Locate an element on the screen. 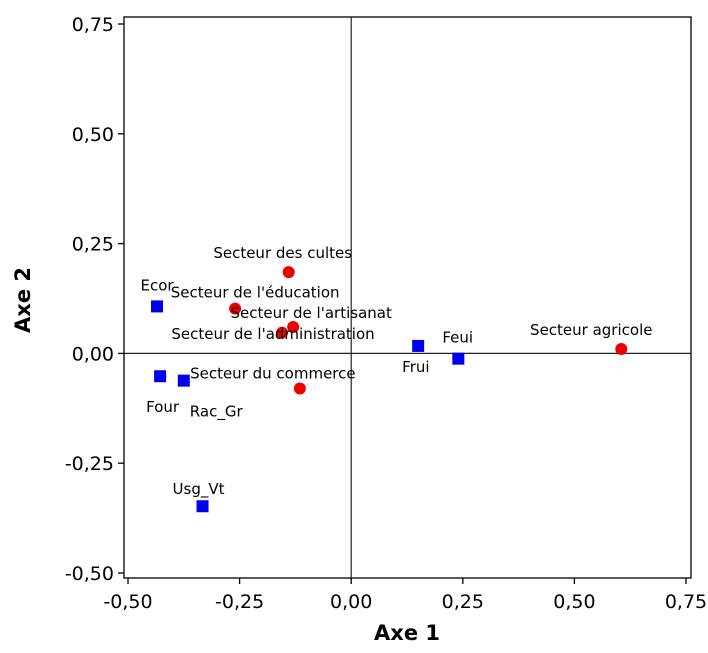 The image size is (708, 653). point-label: Secteur de l'artisanat is located at coordinates (310, 313).